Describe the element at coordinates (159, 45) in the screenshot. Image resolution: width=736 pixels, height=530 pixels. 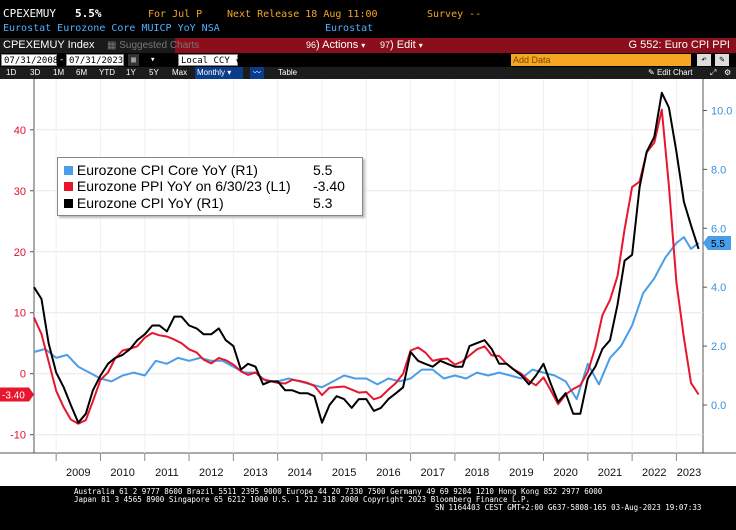
I see `suggested-charts-label: Suggested Charts` at that location.